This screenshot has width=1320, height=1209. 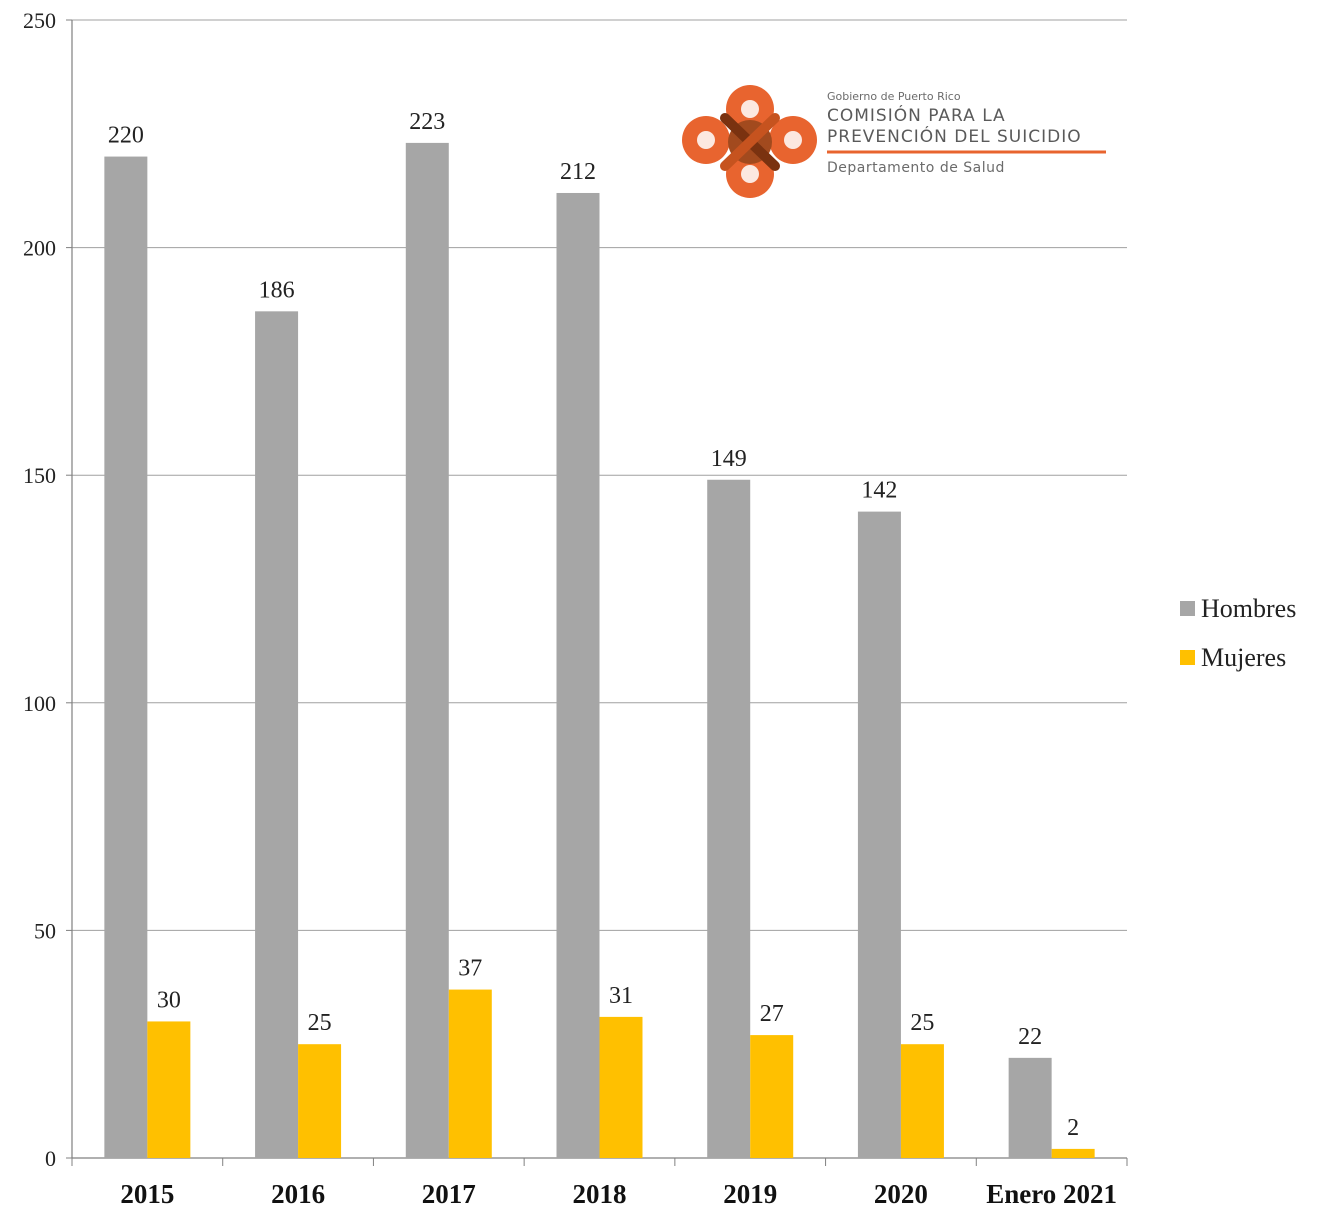 What do you see at coordinates (147, 1194) in the screenshot?
I see `x-tick-label: 2015` at bounding box center [147, 1194].